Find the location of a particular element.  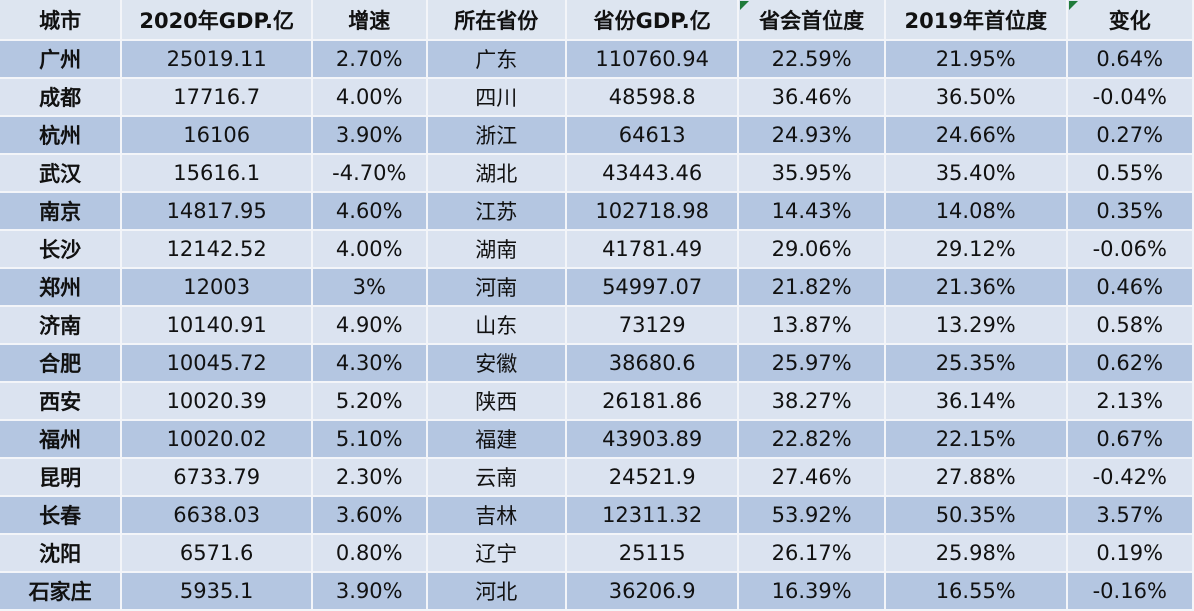

cell-gdp-2020: 12142.52 is located at coordinates (216, 249).